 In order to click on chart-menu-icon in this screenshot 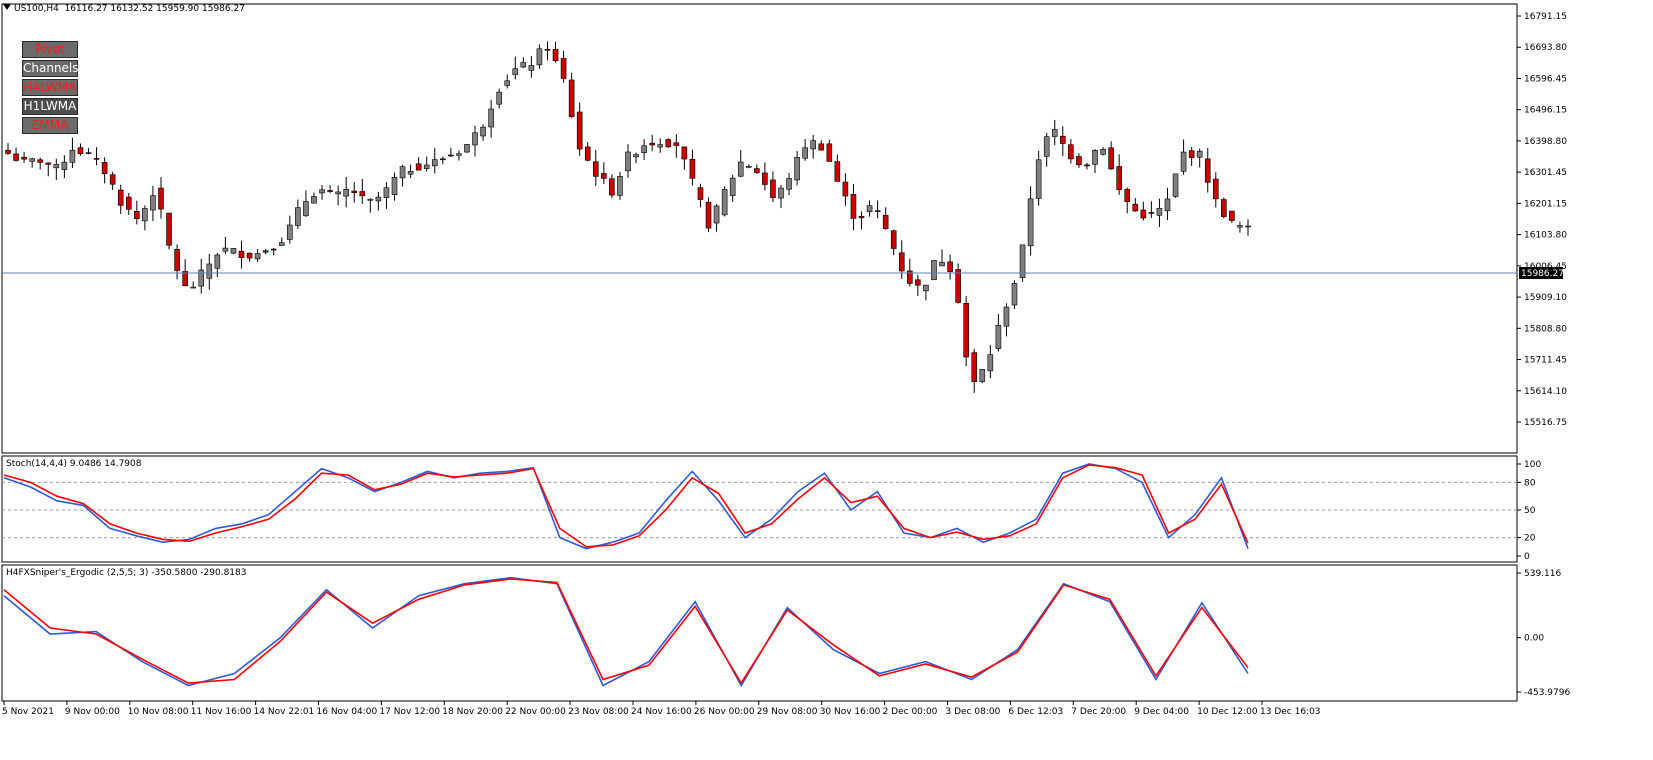, I will do `click(7, 7)`.